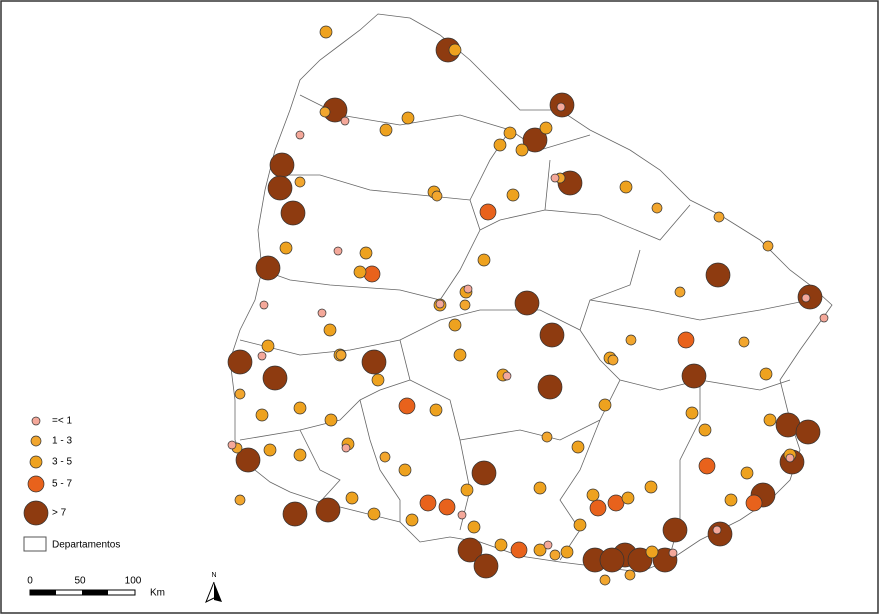 The height and width of the screenshot is (614, 879). Describe the element at coordinates (62, 421) in the screenshot. I see `legend-label: =< 1` at that location.